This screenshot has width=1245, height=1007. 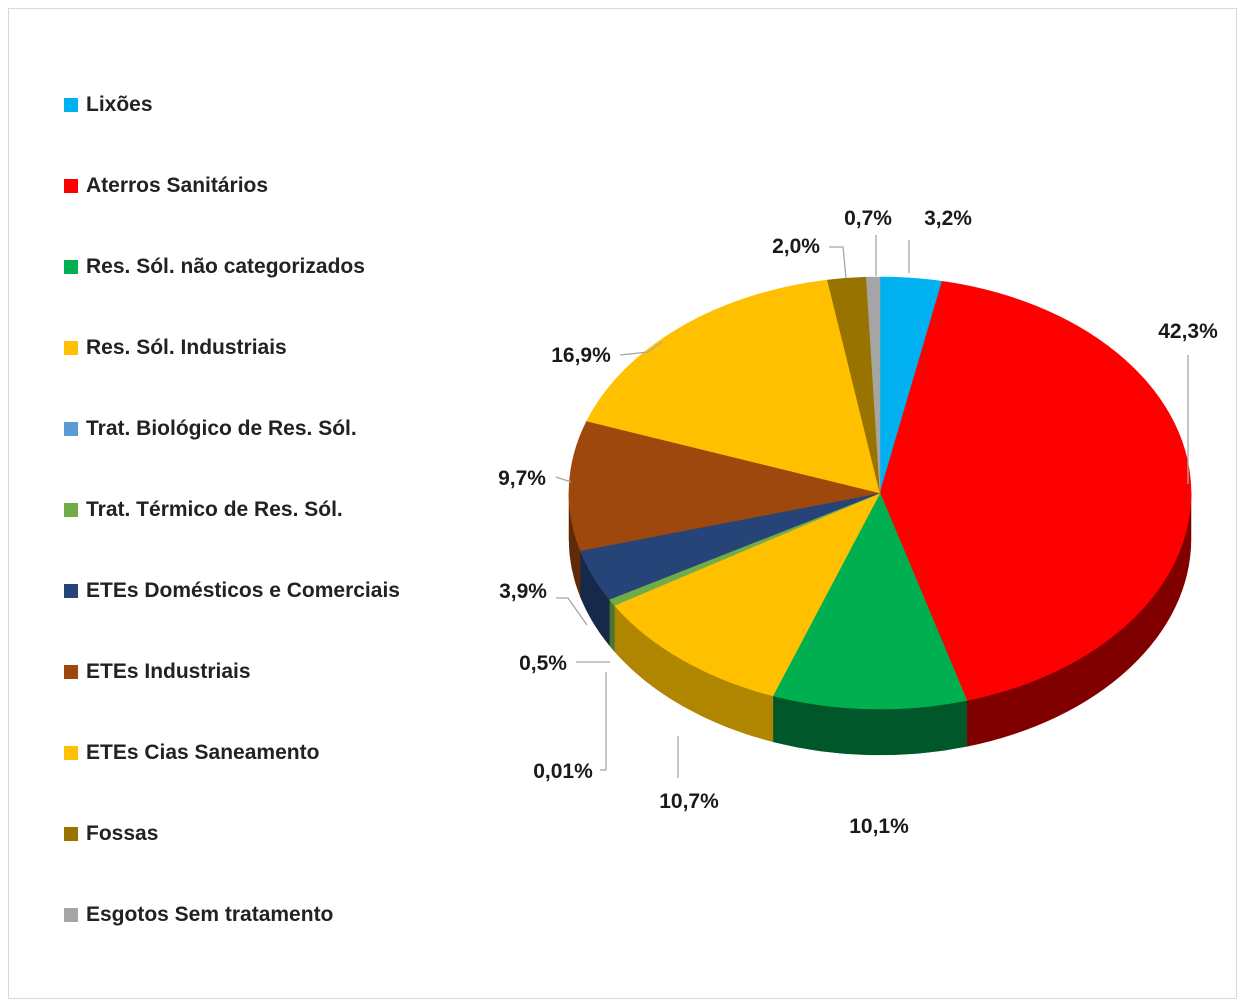 I want to click on legend-label: ETEs Cias Saneamento, so click(x=203, y=752).